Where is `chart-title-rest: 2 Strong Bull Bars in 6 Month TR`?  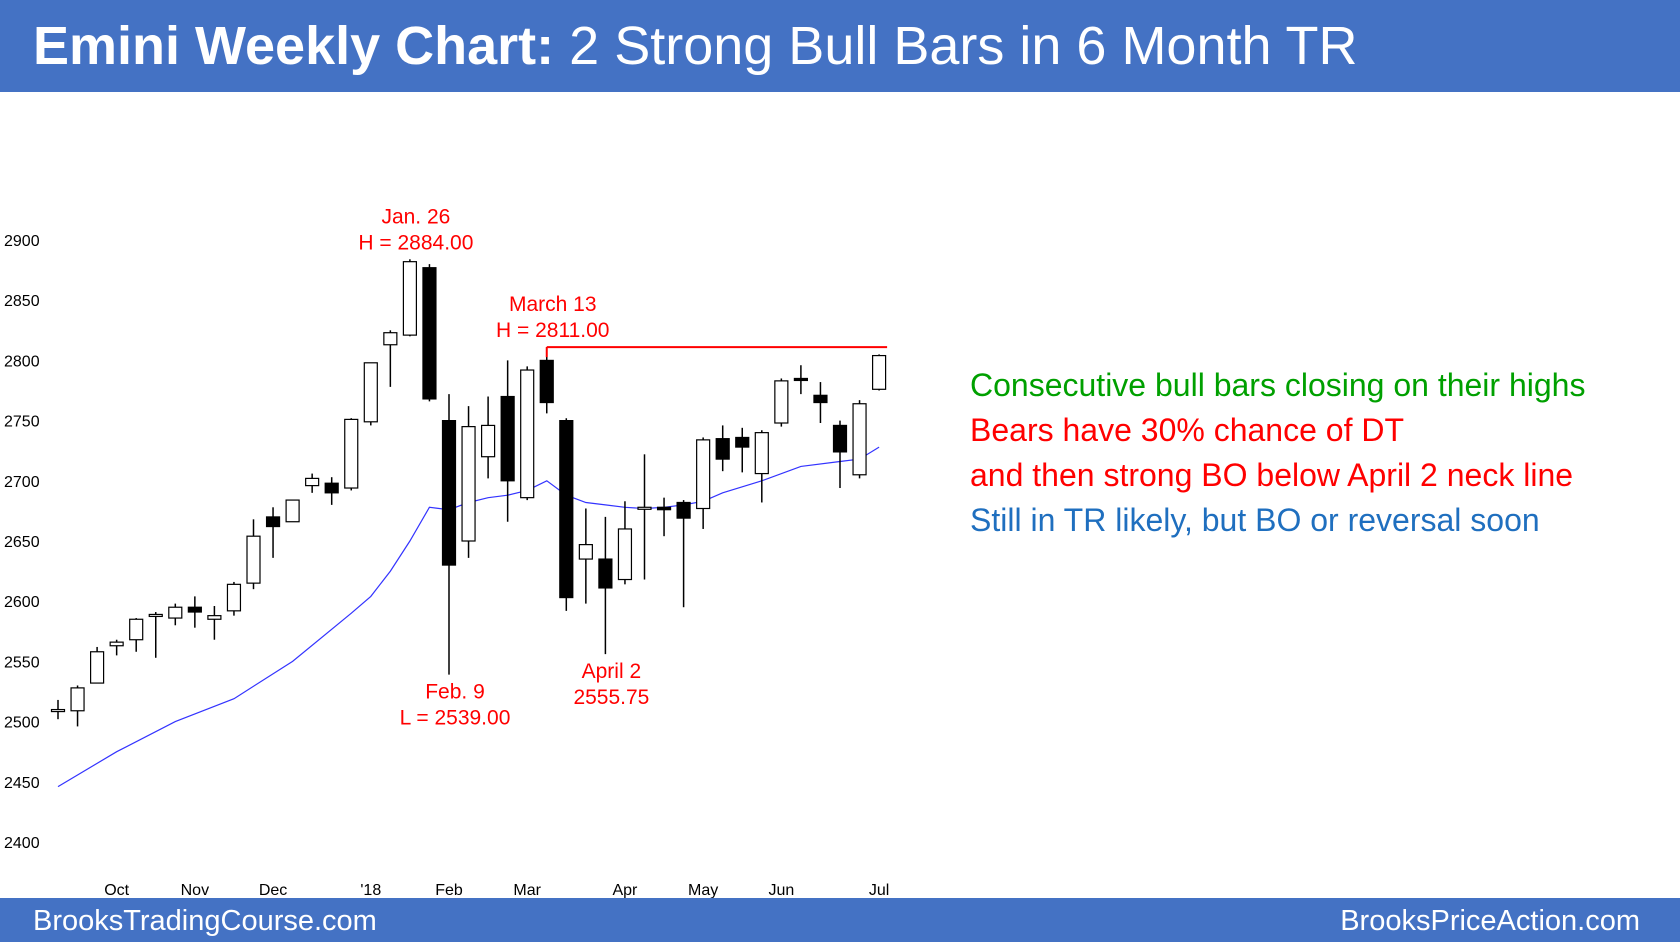 chart-title-rest: 2 Strong Bull Bars in 6 Month TR is located at coordinates (956, 46).